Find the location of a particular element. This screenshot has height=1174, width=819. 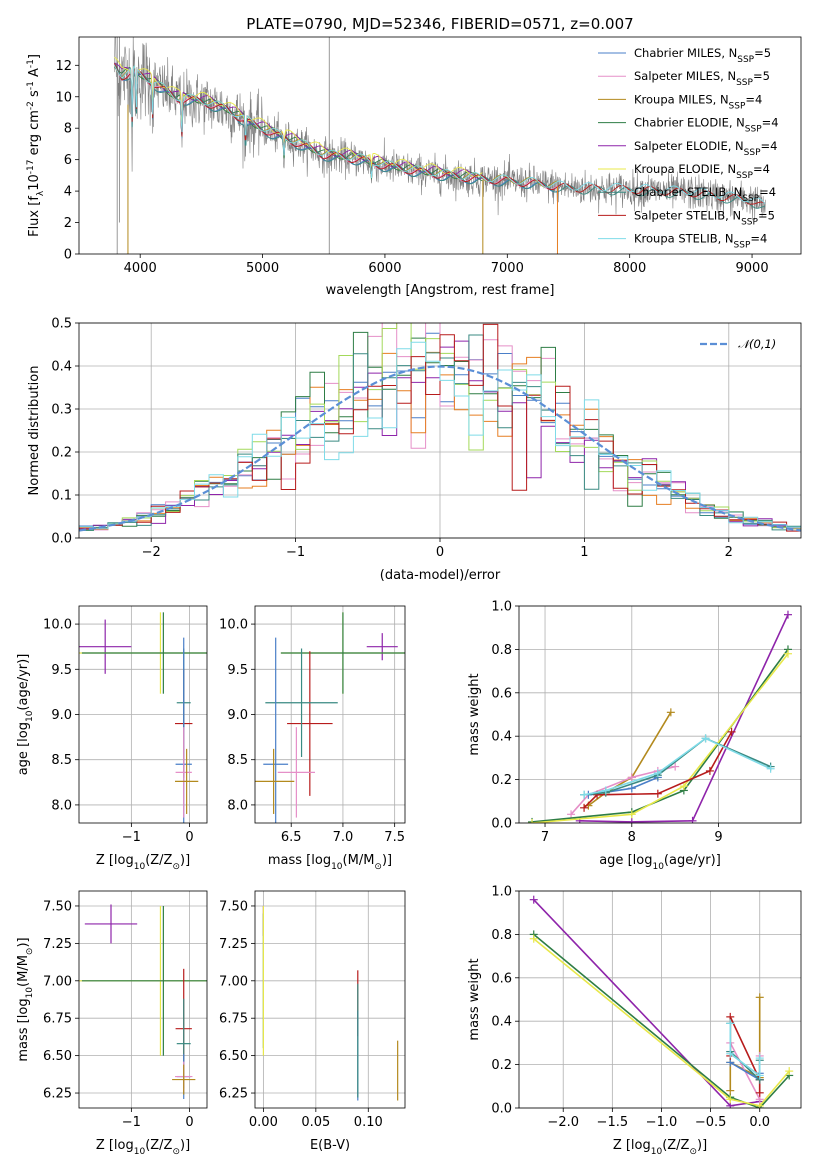

z_vs_mass-ylabel-part: (M/M is located at coordinates (23, 971).